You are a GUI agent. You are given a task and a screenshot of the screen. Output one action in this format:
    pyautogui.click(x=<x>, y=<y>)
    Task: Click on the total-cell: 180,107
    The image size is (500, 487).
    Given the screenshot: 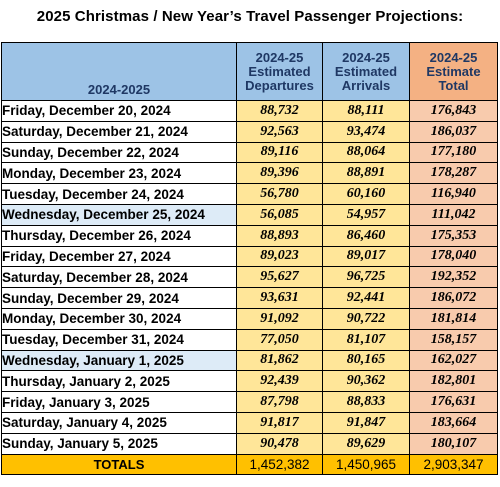 What is the action you would take?
    pyautogui.click(x=453, y=443)
    